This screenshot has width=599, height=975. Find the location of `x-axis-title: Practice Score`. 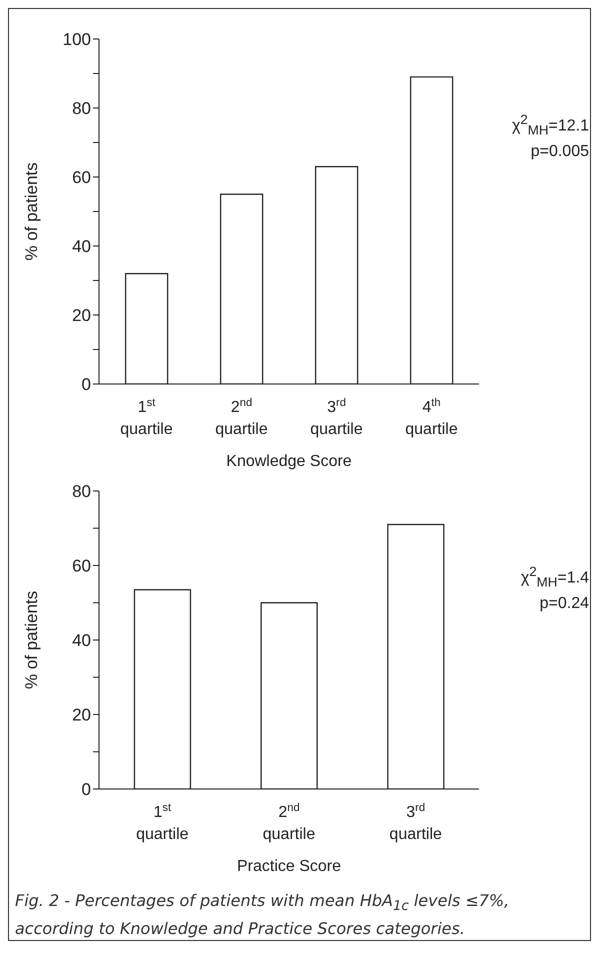

x-axis-title: Practice Score is located at coordinates (289, 866).